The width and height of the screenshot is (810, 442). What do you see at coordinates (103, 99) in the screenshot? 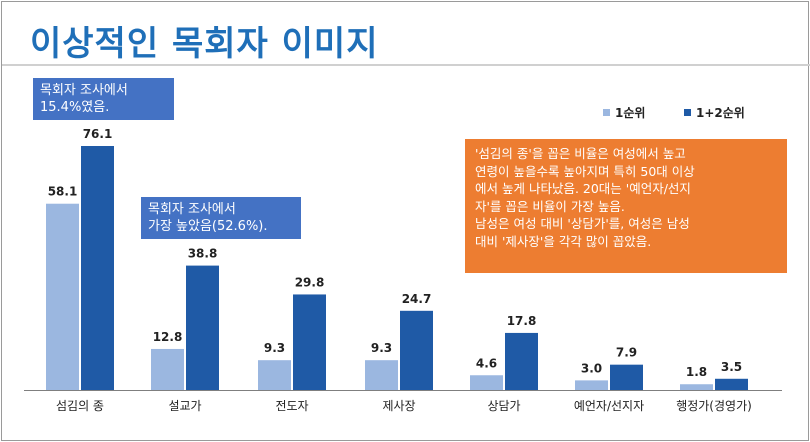
I see `callout-pastor-survey-1: 목회자 조사에서 15.4%였음.` at bounding box center [103, 99].